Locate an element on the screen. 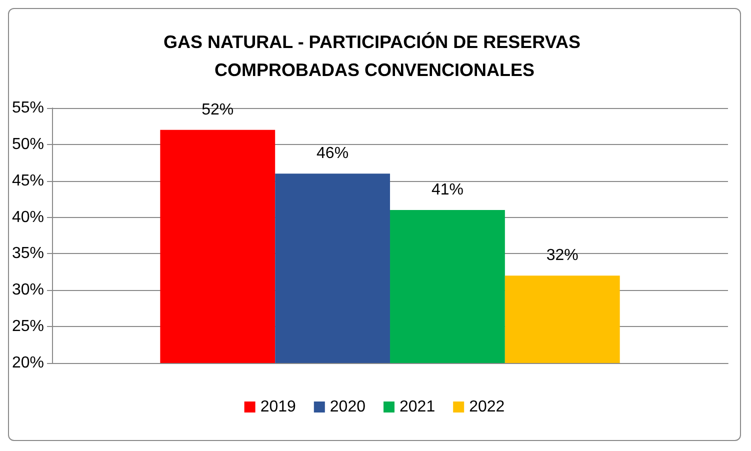  data-label: 32% is located at coordinates (562, 255).